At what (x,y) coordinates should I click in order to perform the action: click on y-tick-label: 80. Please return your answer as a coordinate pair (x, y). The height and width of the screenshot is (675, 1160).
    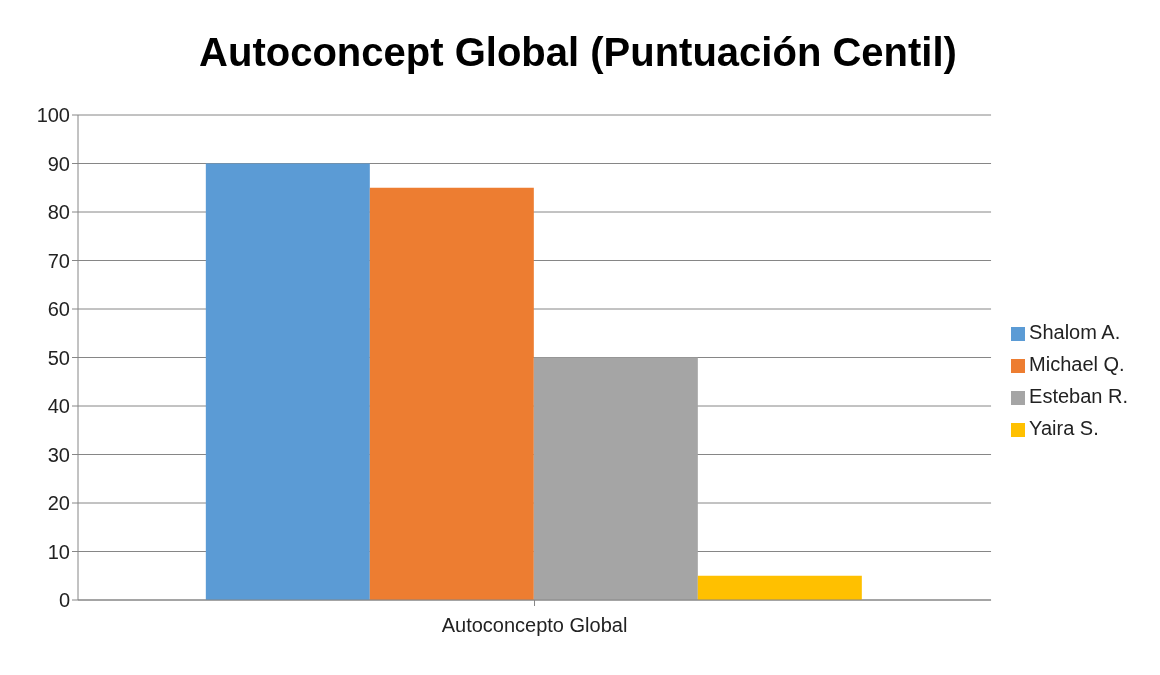
    Looking at the image, I should click on (58, 212).